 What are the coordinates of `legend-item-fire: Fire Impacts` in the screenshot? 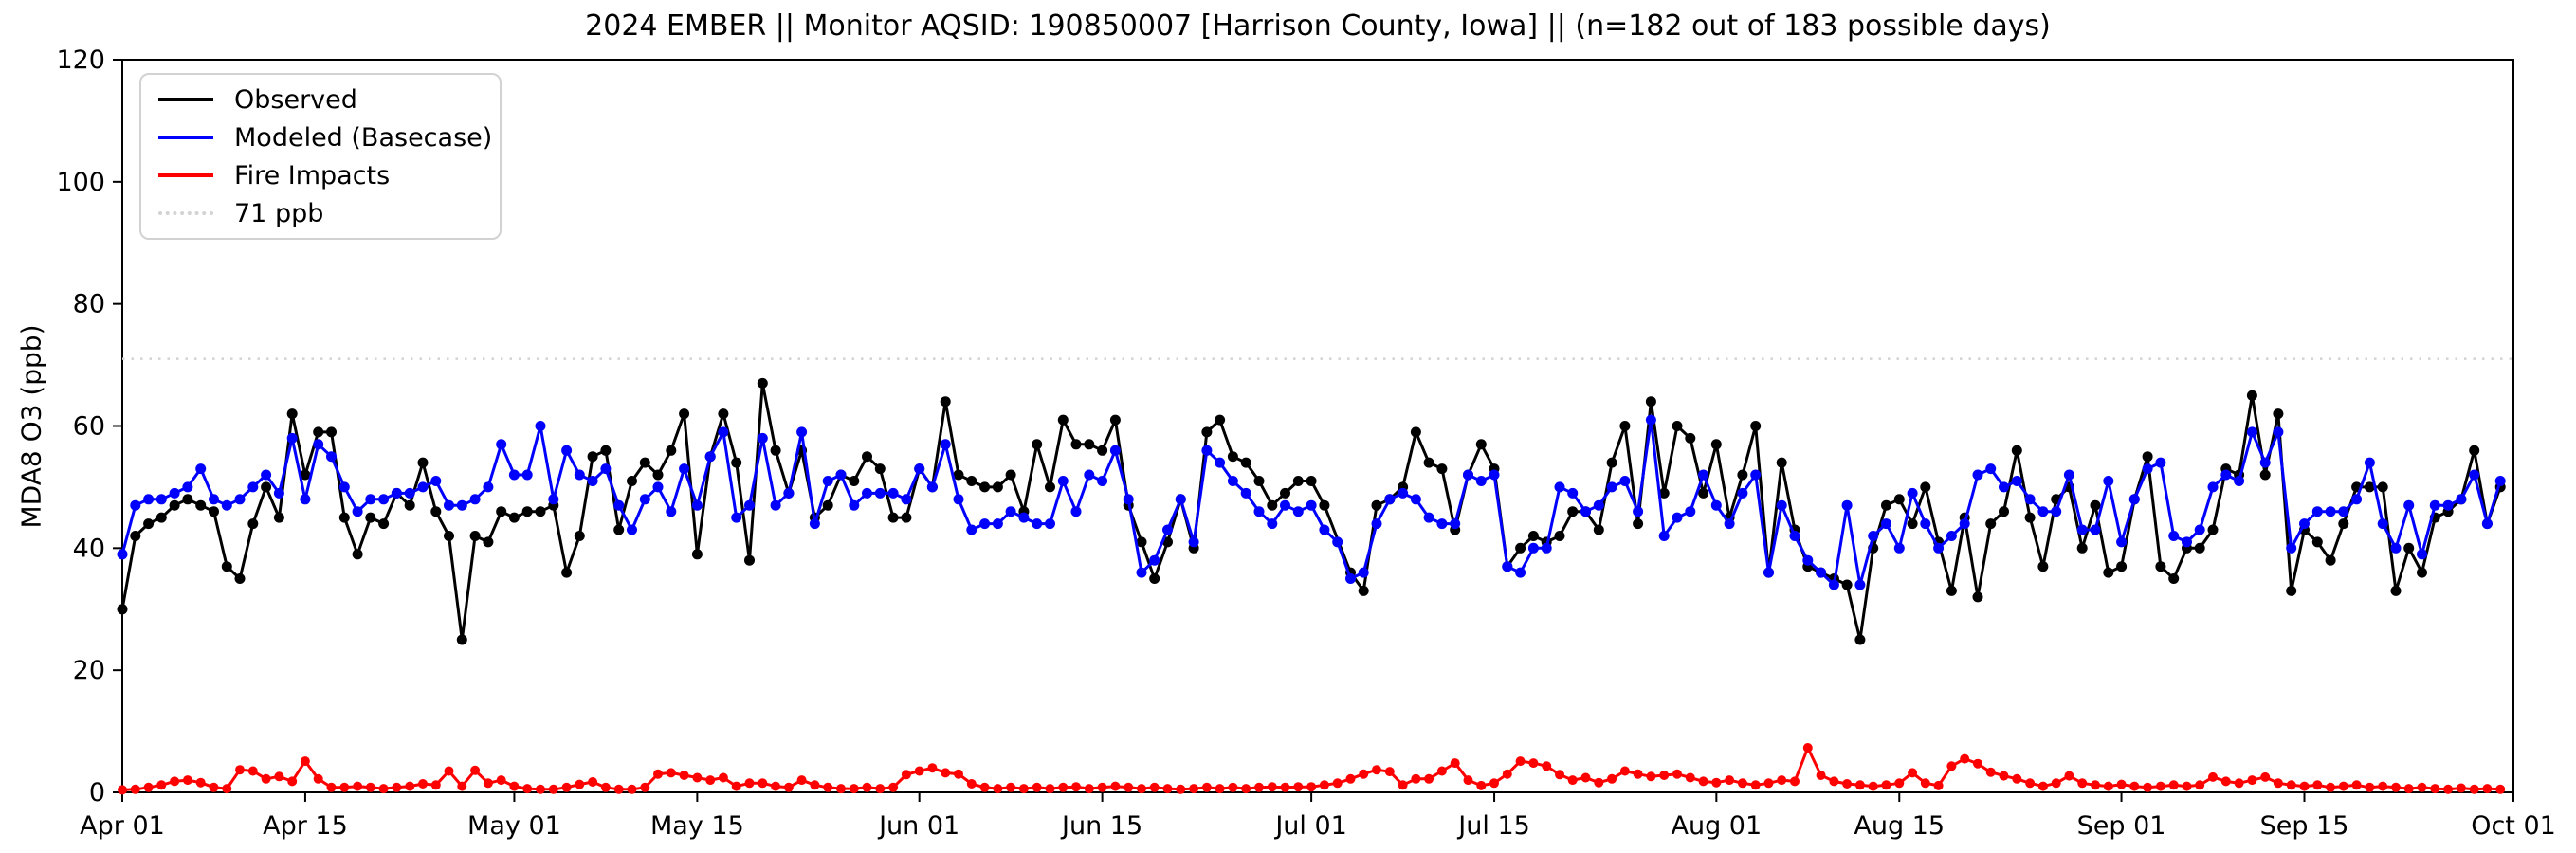 It's located at (324, 175).